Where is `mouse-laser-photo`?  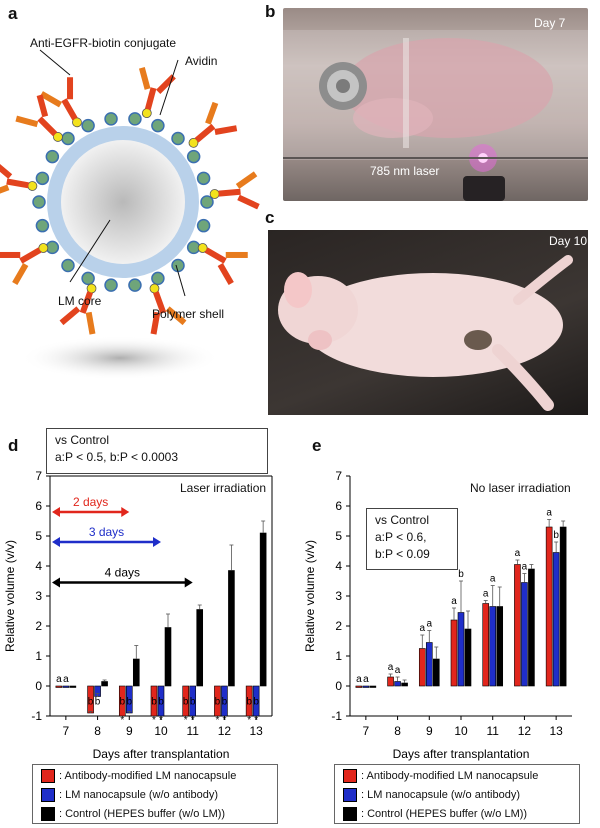 mouse-laser-photo is located at coordinates (435, 104).